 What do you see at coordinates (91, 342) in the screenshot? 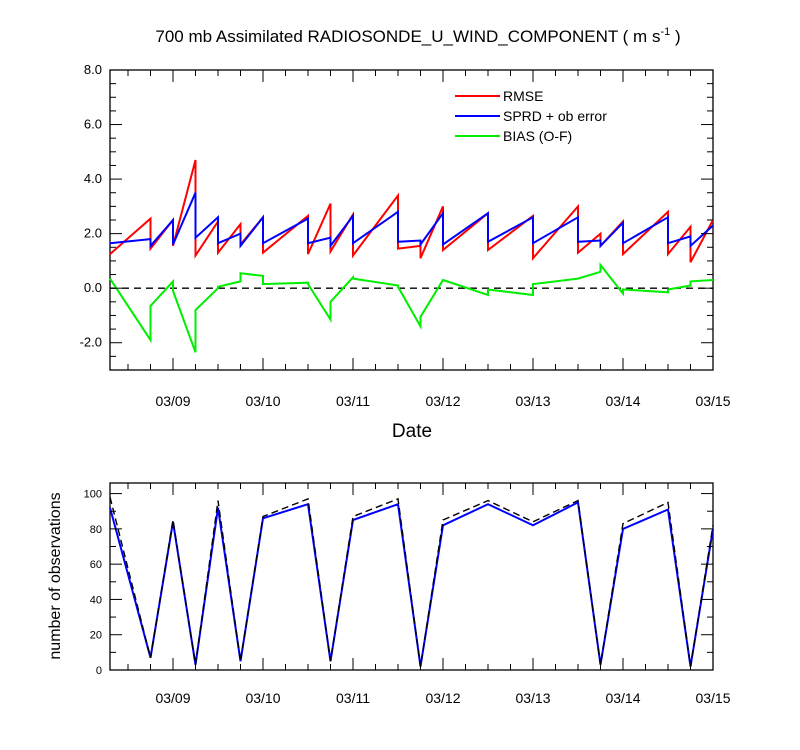
I see `y-tick-label: -2.0` at bounding box center [91, 342].